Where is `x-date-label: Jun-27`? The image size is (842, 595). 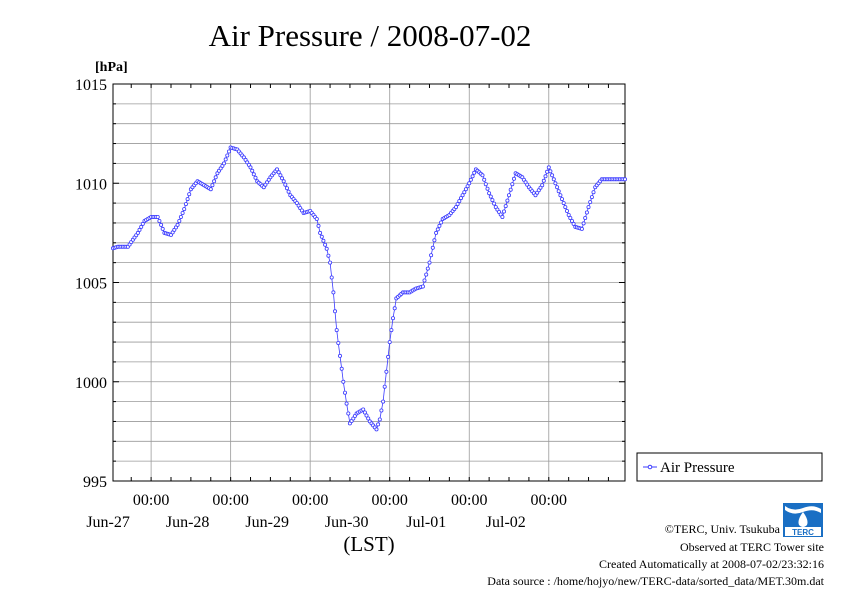 x-date-label: Jun-27 is located at coordinates (108, 522).